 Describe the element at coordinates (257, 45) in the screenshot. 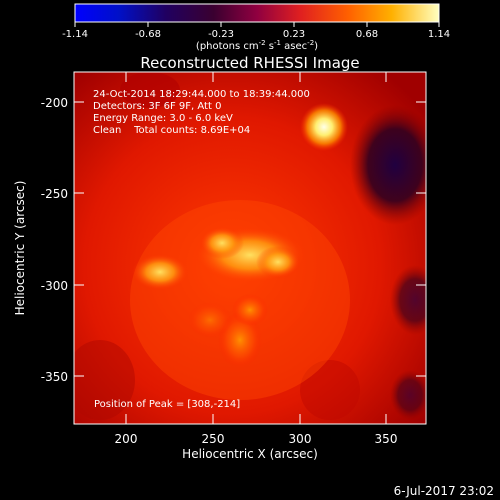

I see `colorbar-units: (photons cm-2 s-1 asec-2)` at that location.